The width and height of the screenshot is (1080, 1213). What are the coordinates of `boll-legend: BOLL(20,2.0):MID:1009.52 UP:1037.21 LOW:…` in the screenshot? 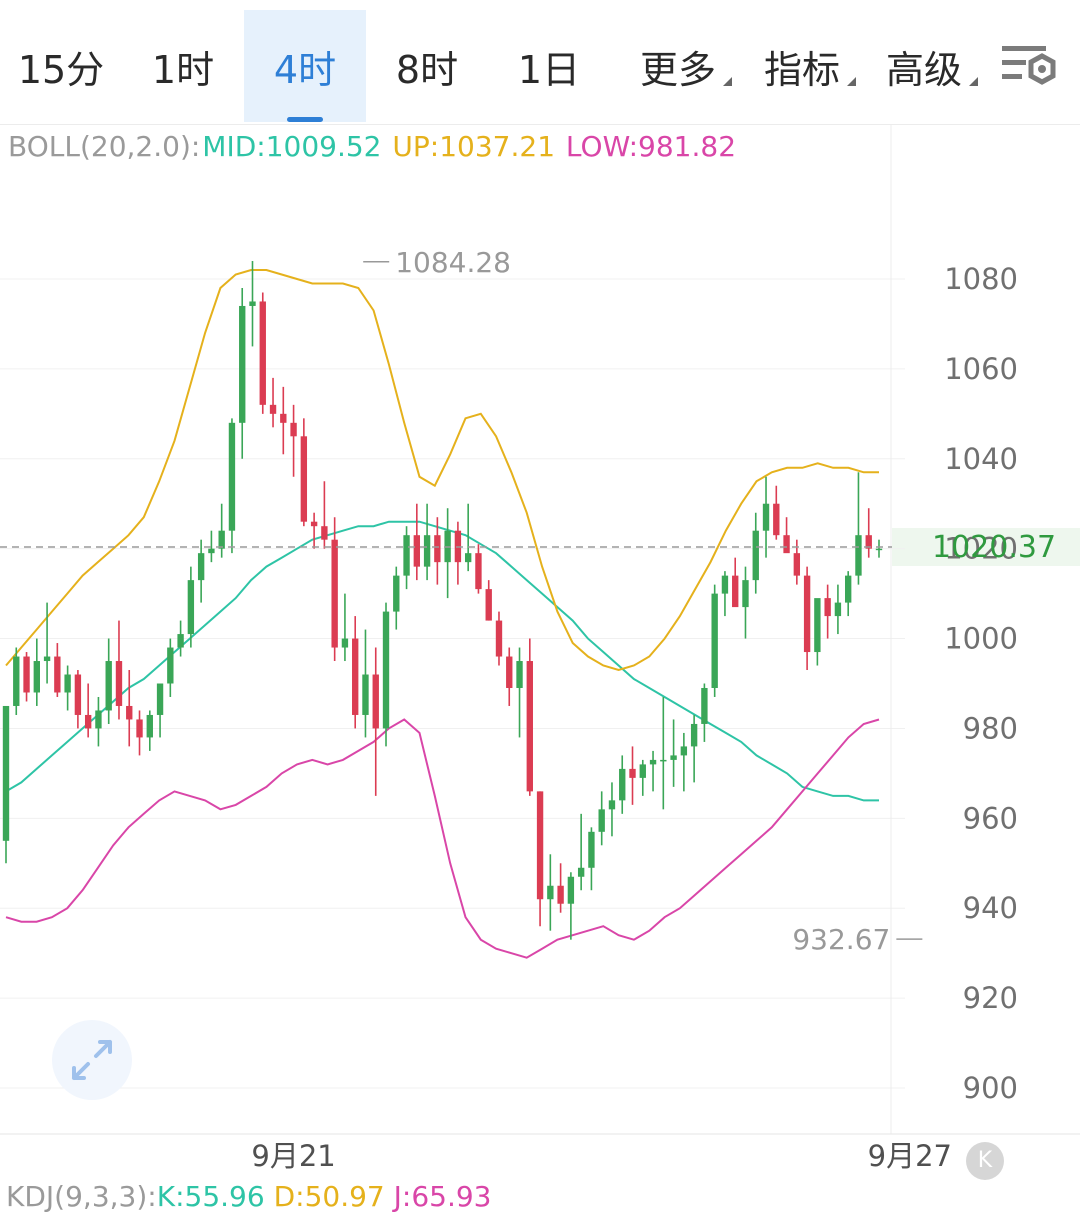 It's located at (373, 146).